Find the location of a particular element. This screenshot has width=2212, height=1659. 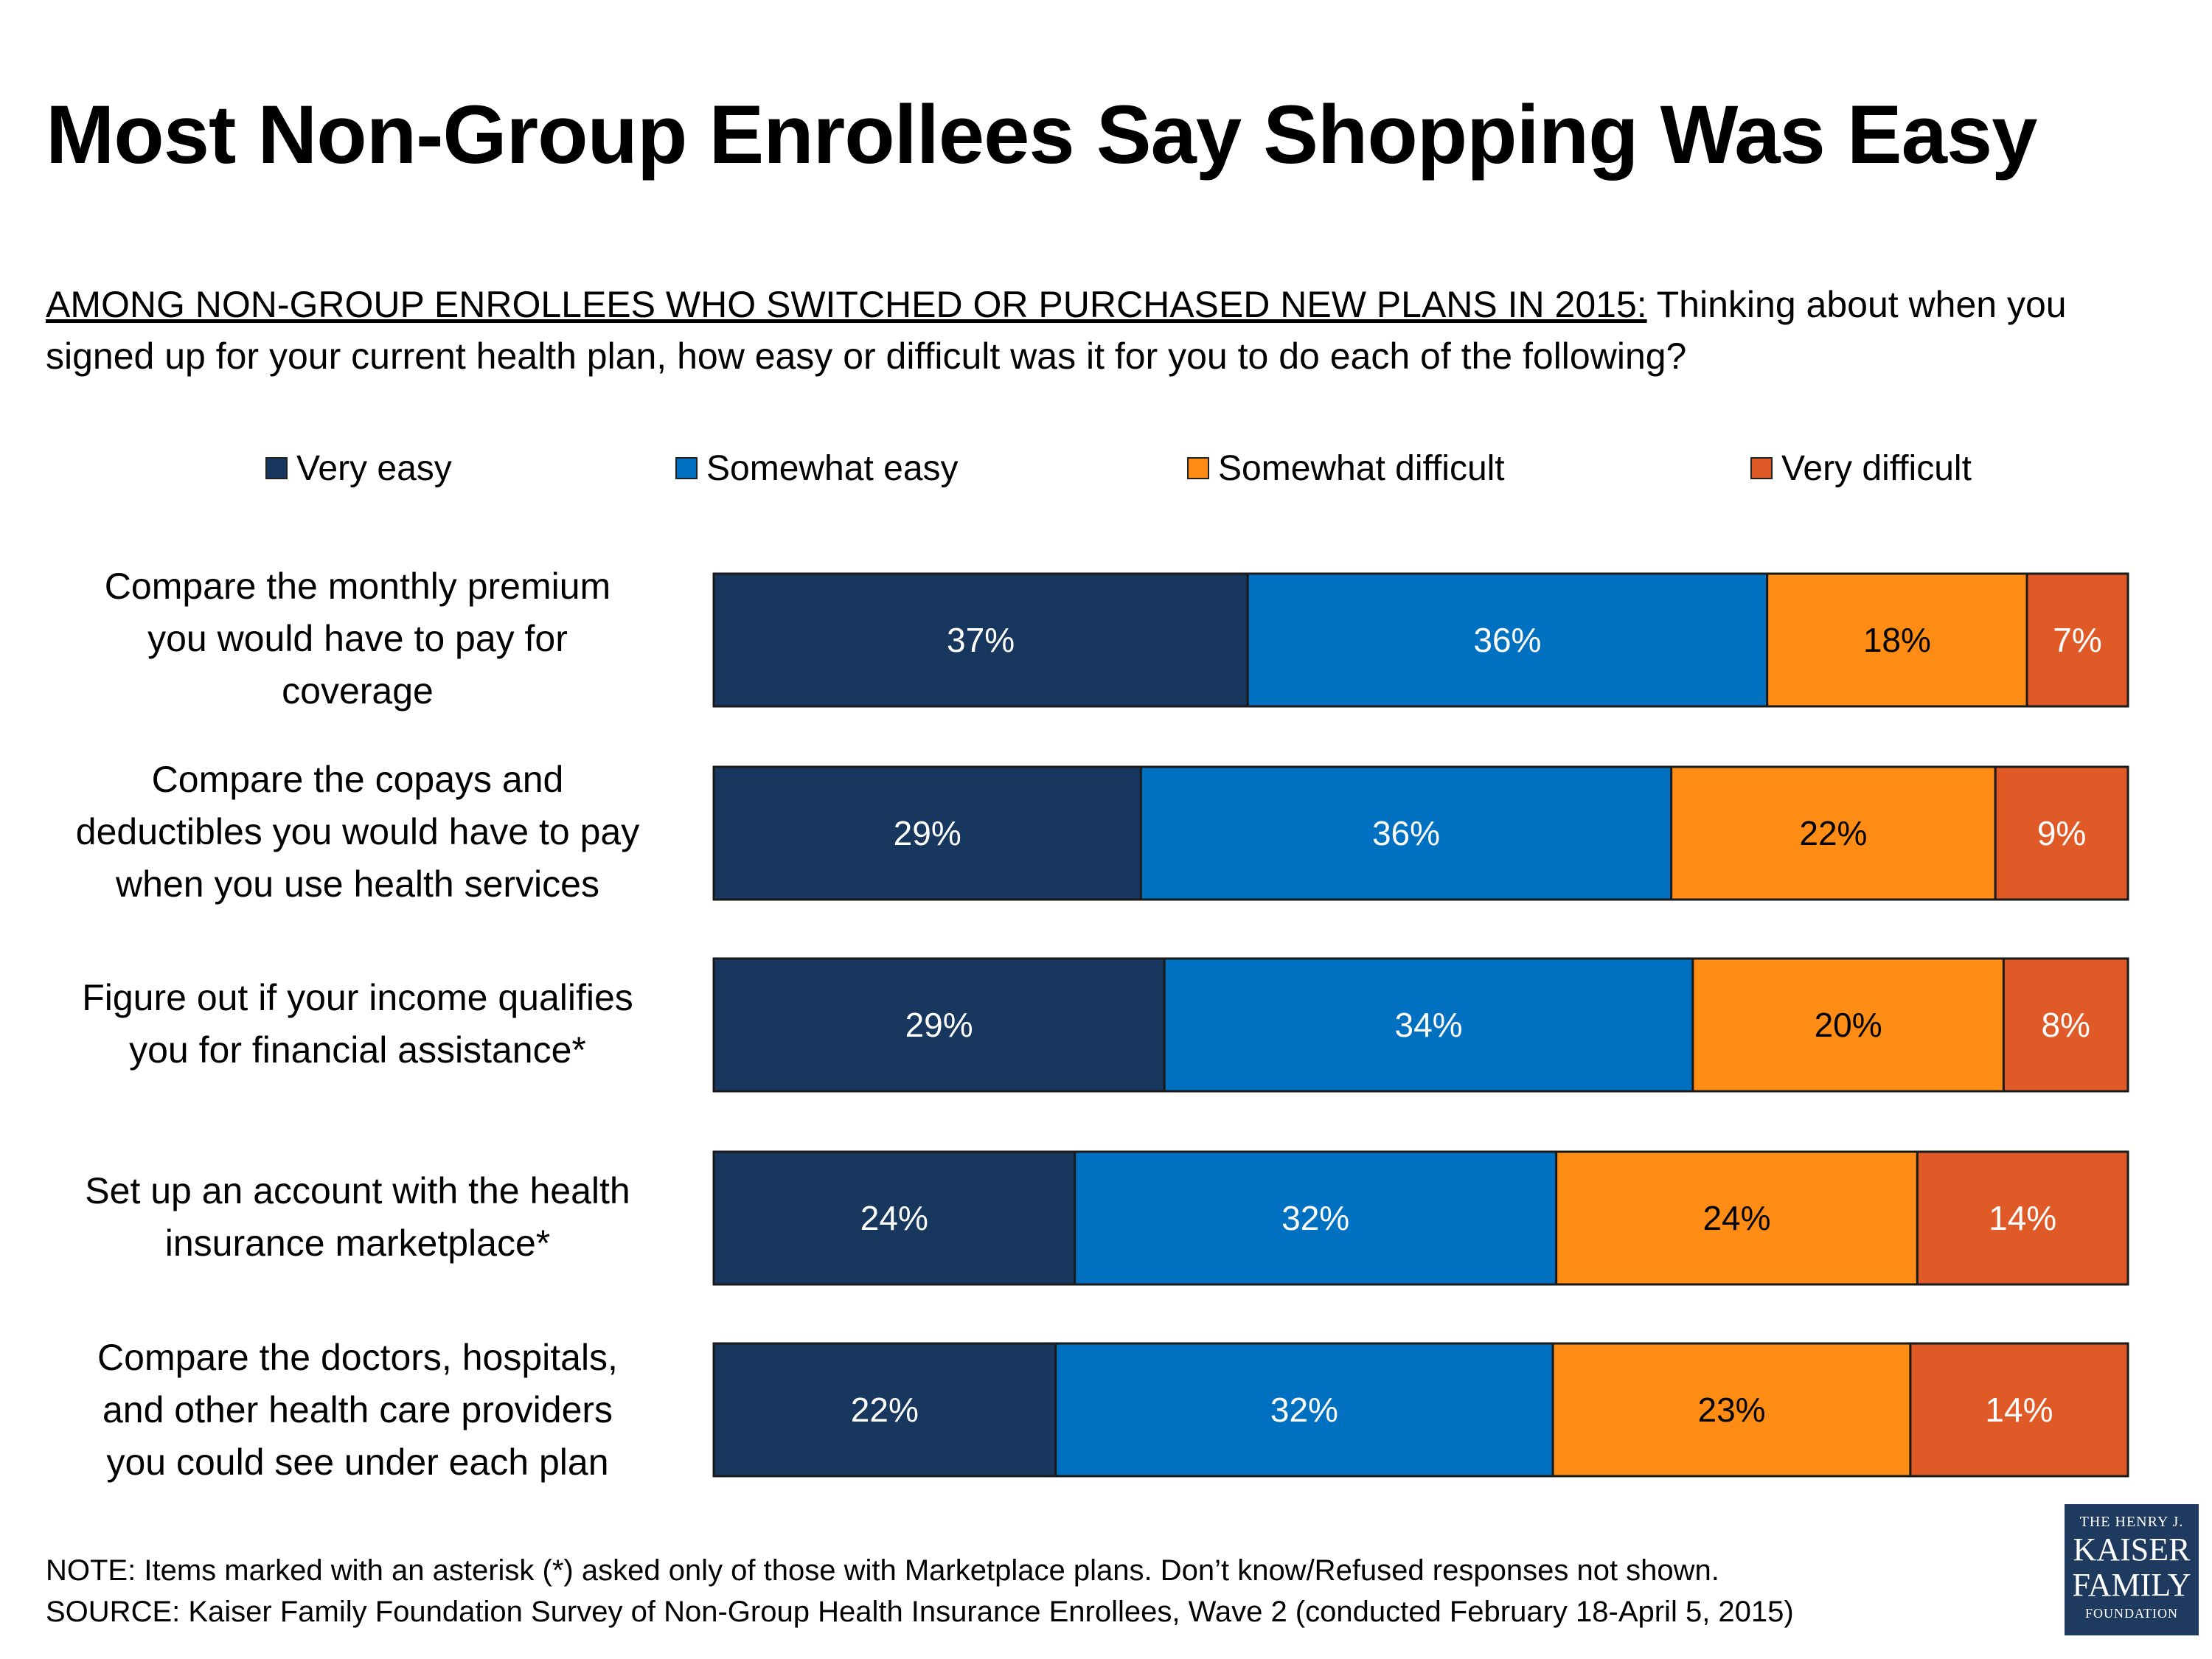

data-label-very-difficult-row-0: 7% is located at coordinates (2077, 640).